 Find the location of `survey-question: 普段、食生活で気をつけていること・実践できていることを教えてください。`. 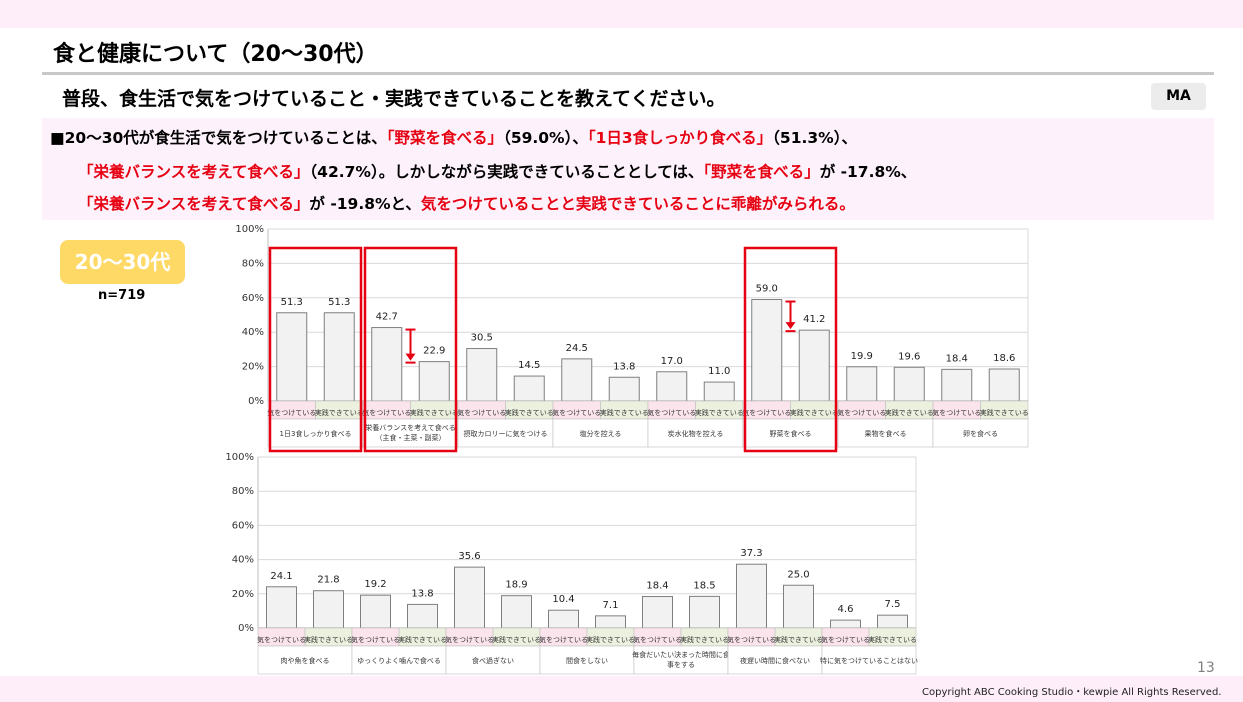

survey-question: 普段、食生活で気をつけていること・実践できていることを教えてください。 is located at coordinates (394, 99).